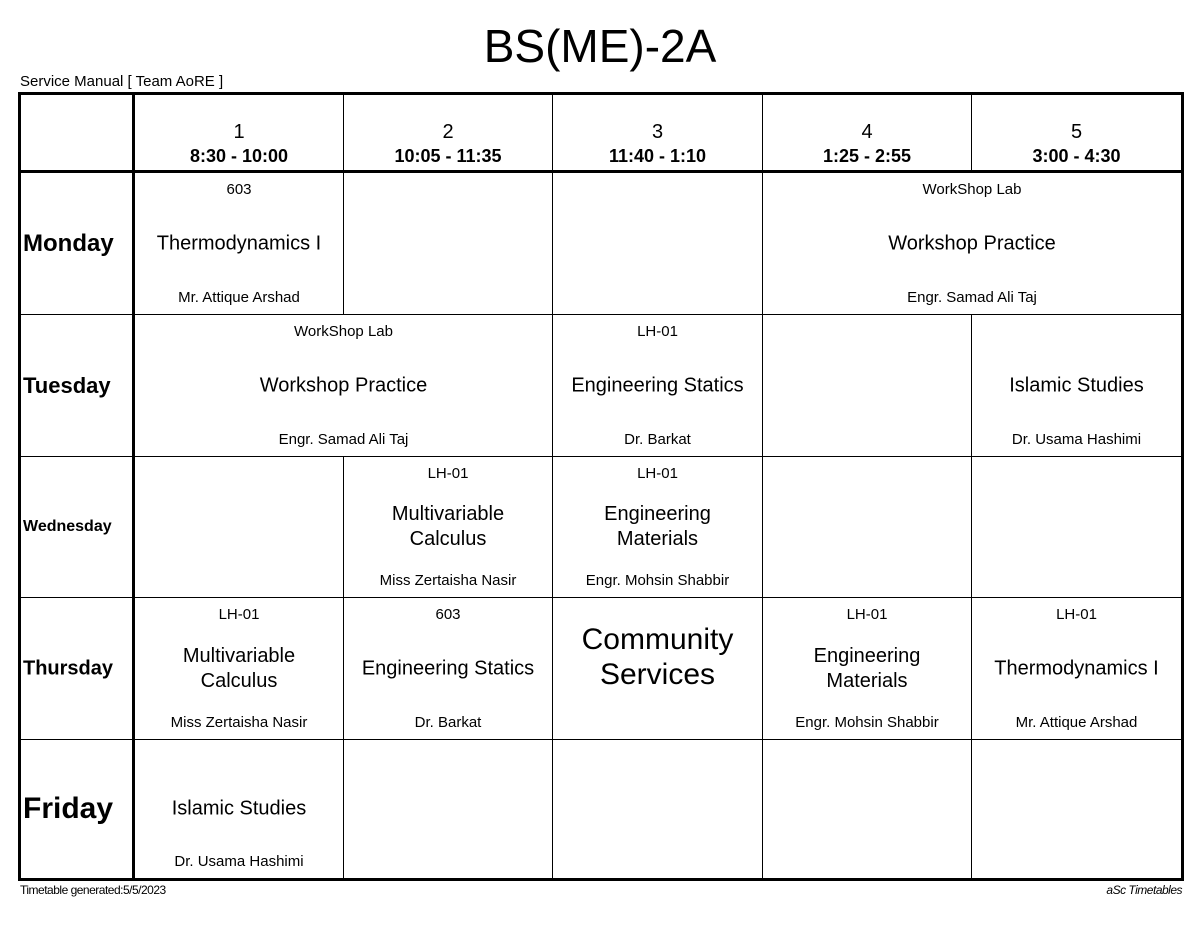  I want to click on class-cell: 603 Thermodynamics I Mr. Attique Arshad, so click(239, 244).